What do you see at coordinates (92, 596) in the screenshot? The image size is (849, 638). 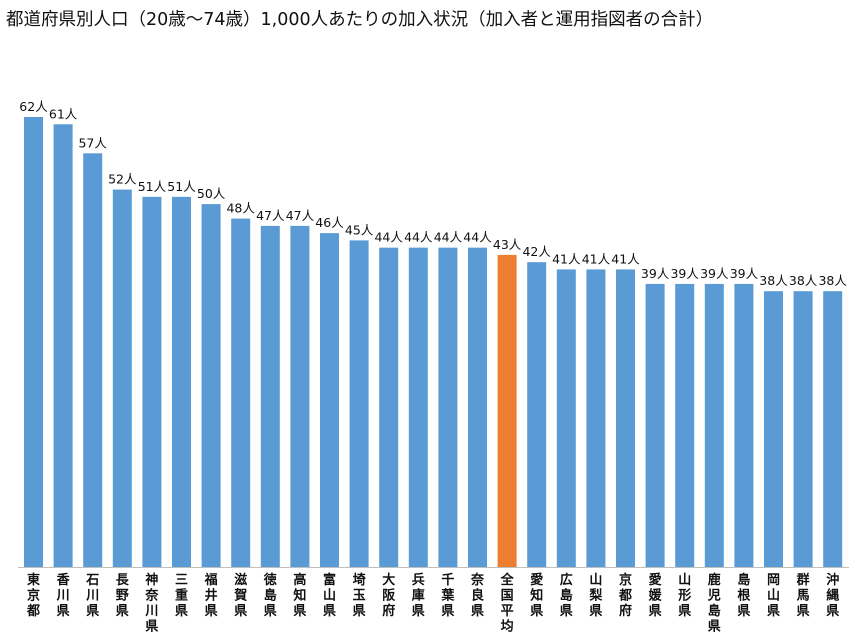 I see `category-label-2: 石川県` at bounding box center [92, 596].